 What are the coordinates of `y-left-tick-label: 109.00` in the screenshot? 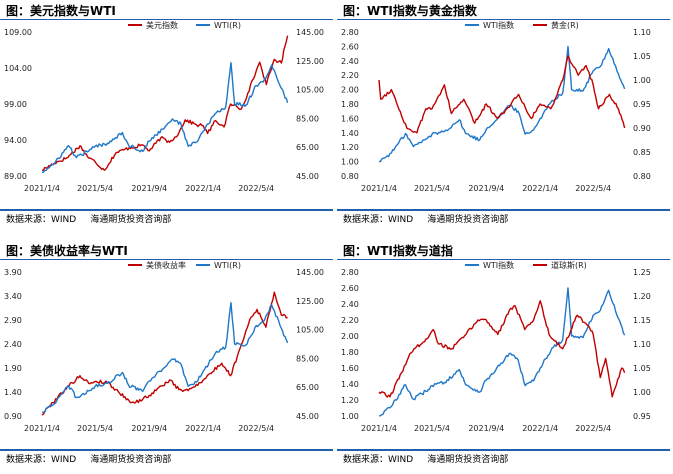 It's located at (18, 32).